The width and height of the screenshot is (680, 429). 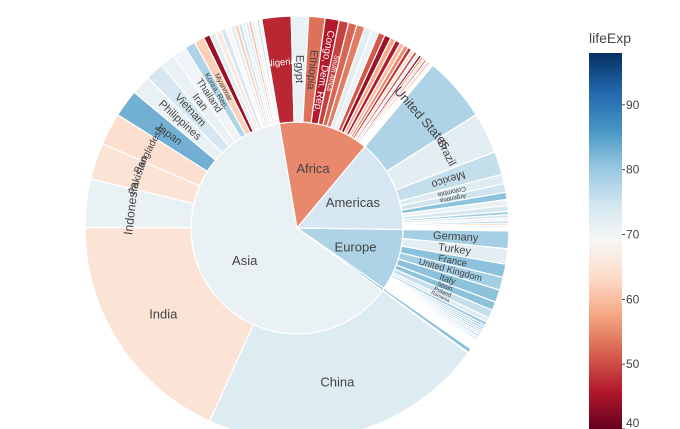 I want to click on country-sector-china, so click(x=338, y=359).